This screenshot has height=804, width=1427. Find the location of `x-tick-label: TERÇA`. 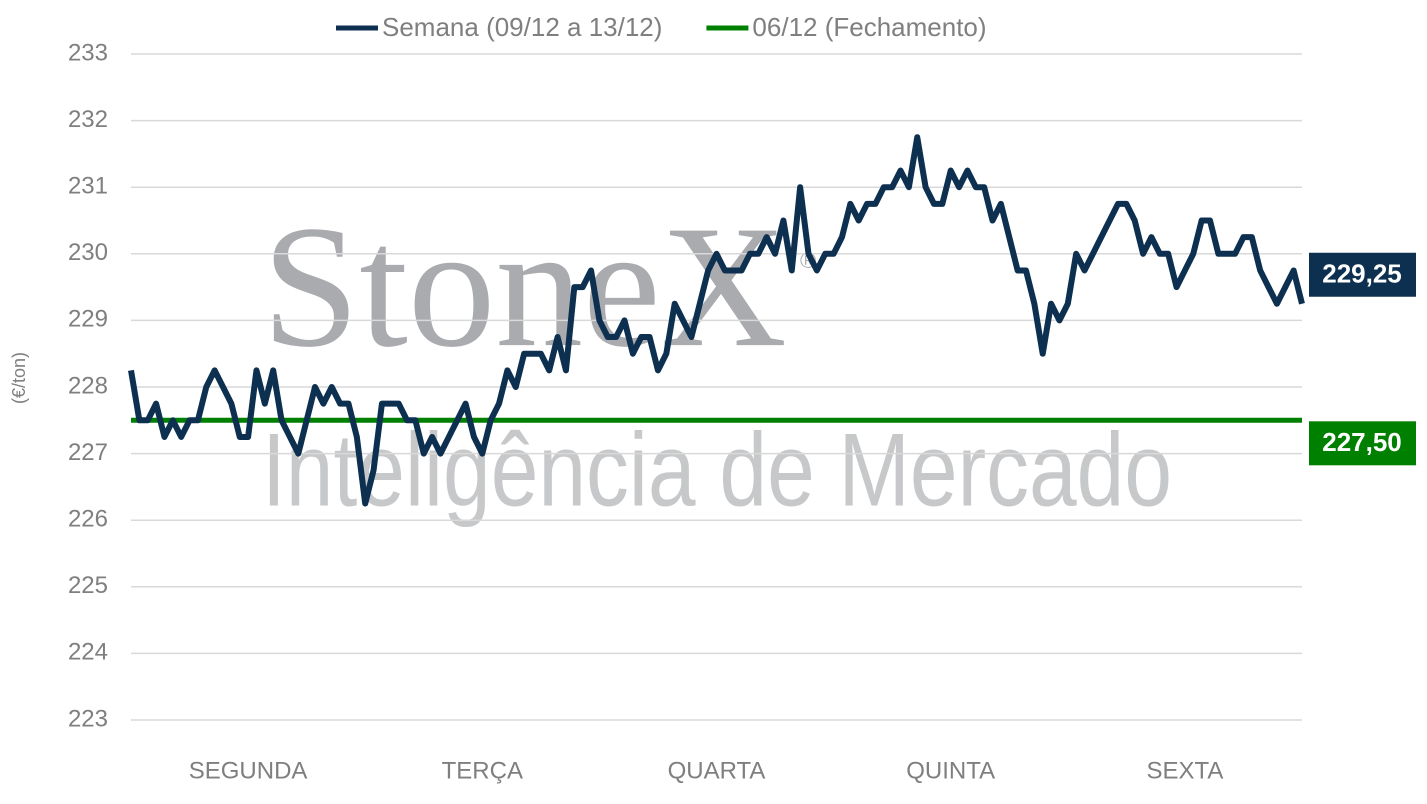

x-tick-label: TERÇA is located at coordinates (482, 770).